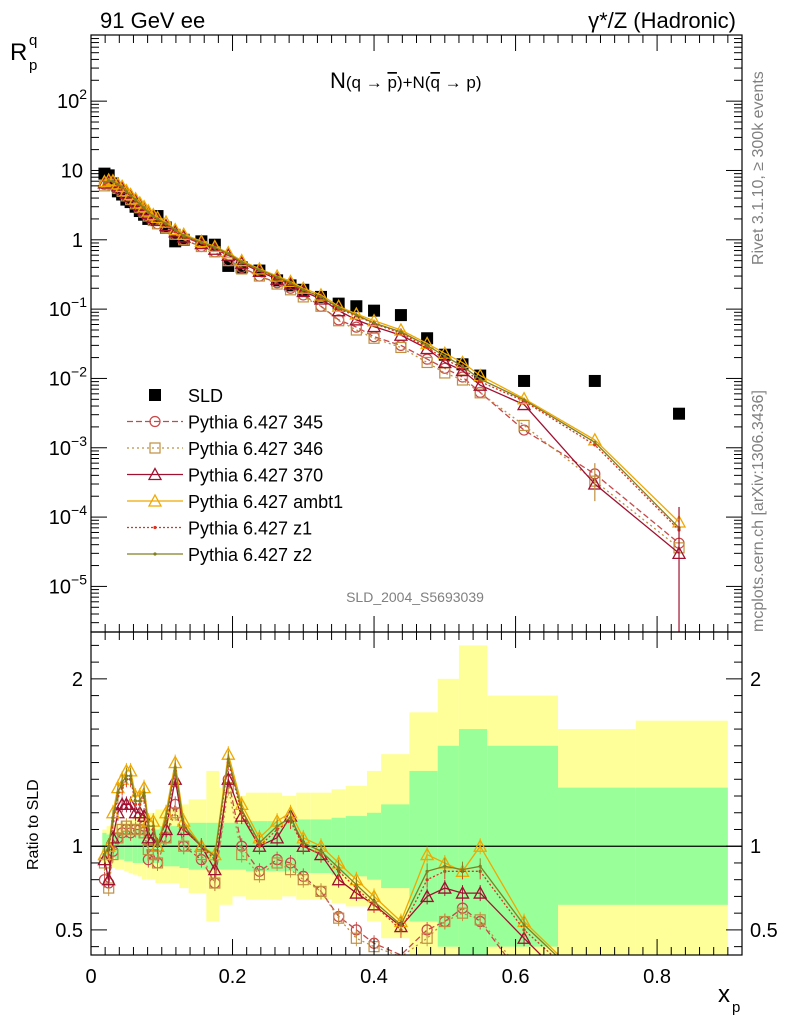 The width and height of the screenshot is (786, 1029). I want to click on ratio-point-z1, so click(427, 880).